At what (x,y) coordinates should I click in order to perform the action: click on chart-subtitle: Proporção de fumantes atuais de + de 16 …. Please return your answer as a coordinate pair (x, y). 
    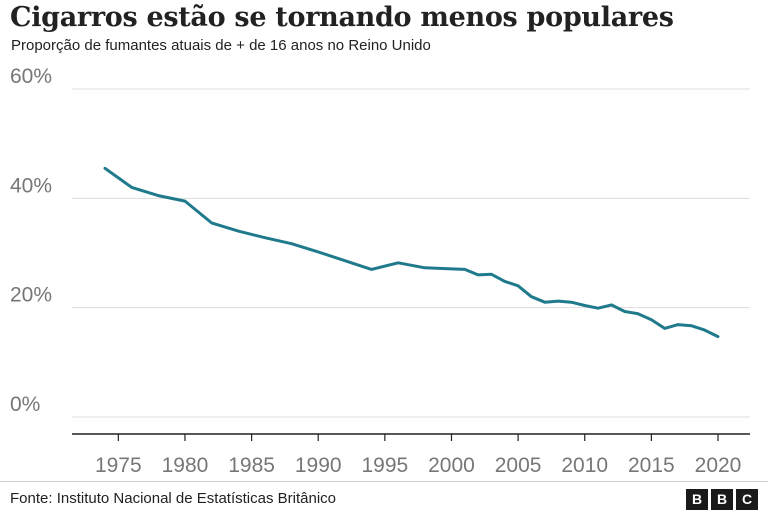
    Looking at the image, I should click on (221, 45).